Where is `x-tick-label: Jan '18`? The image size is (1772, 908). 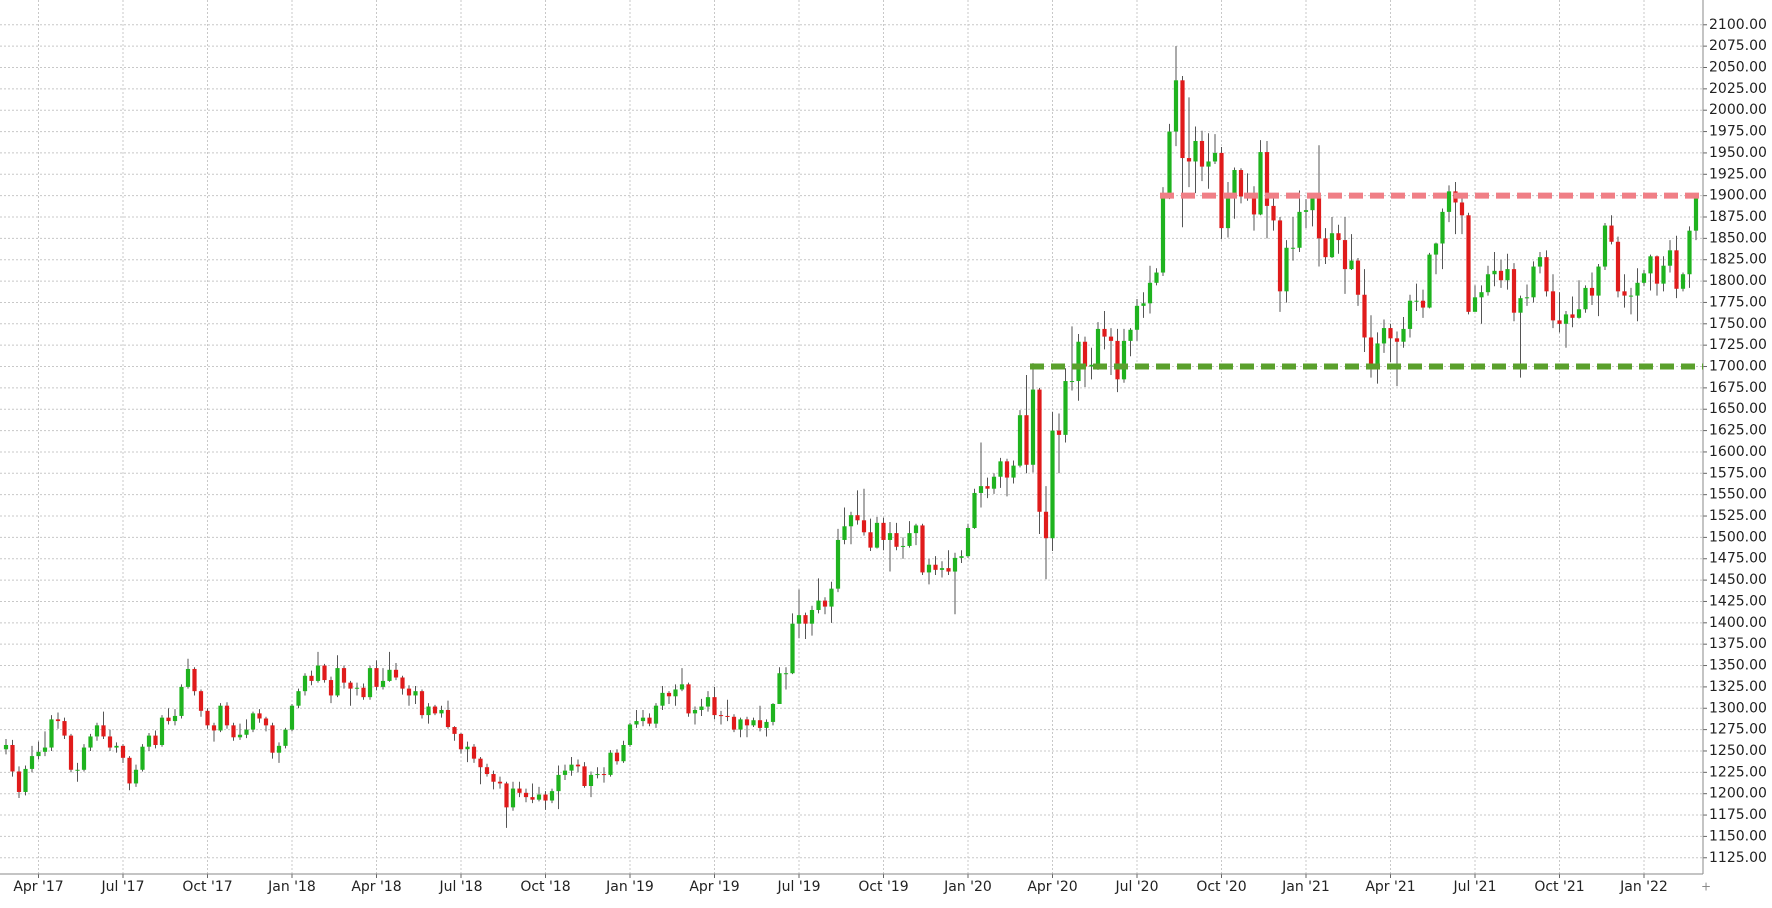 x-tick-label: Jan '18 is located at coordinates (291, 887).